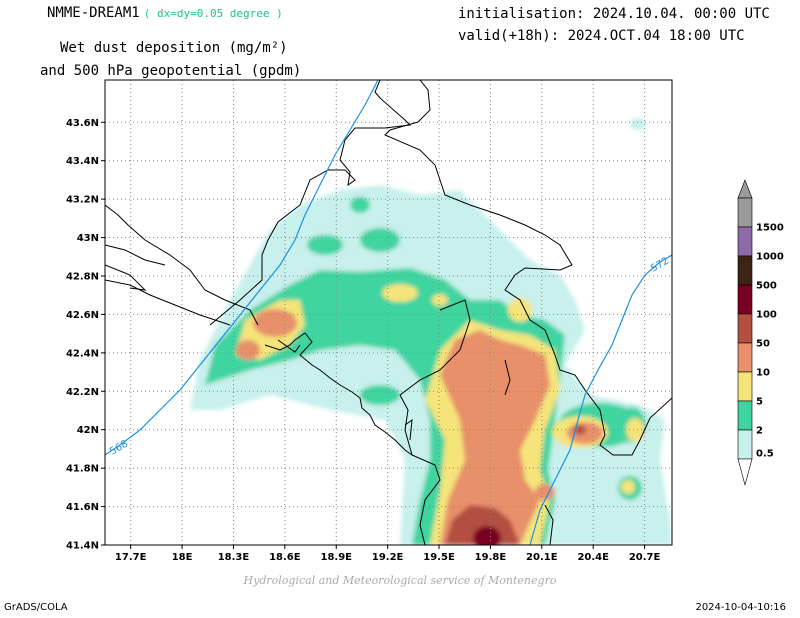 The height and width of the screenshot is (618, 800). Describe the element at coordinates (601, 36) in the screenshot. I see `valid-time: valid(+18h): 2024.OCT.04 18:00 UTC` at that location.